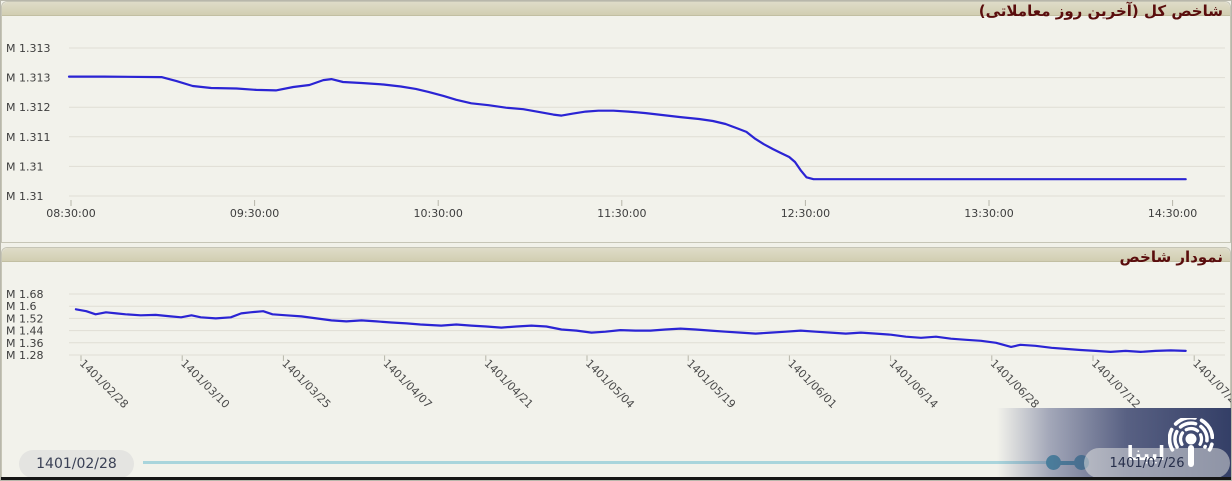 Image resolution: width=1232 pixels, height=481 pixels. I want to click on x-tick-label: 1401/06/14, so click(913, 384).